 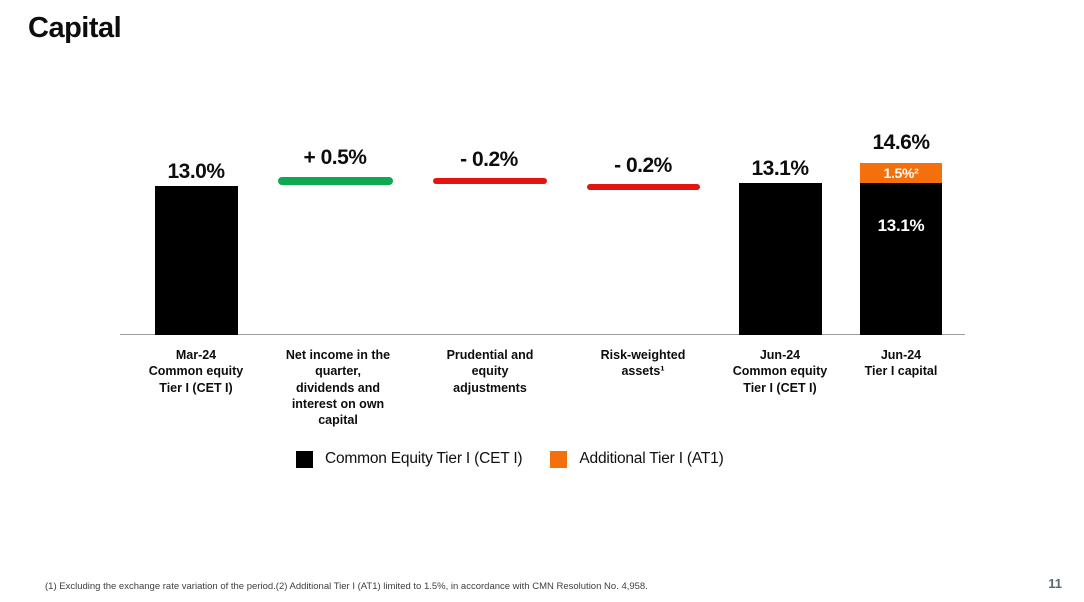 I want to click on bar-mar24-cet1, so click(x=196, y=260).